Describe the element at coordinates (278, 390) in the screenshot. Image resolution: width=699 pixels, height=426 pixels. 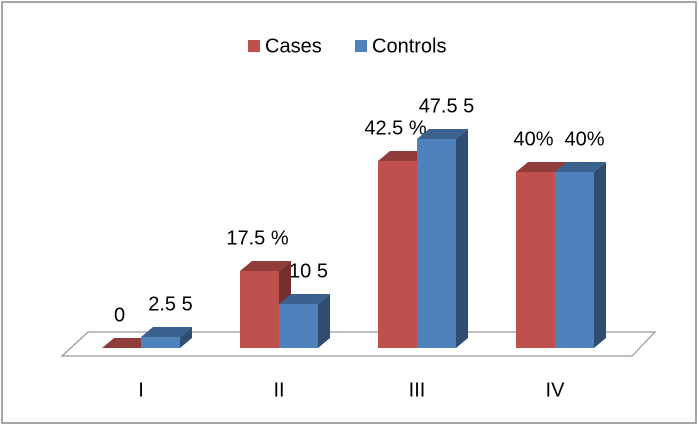
I see `x-tick-label: II` at that location.